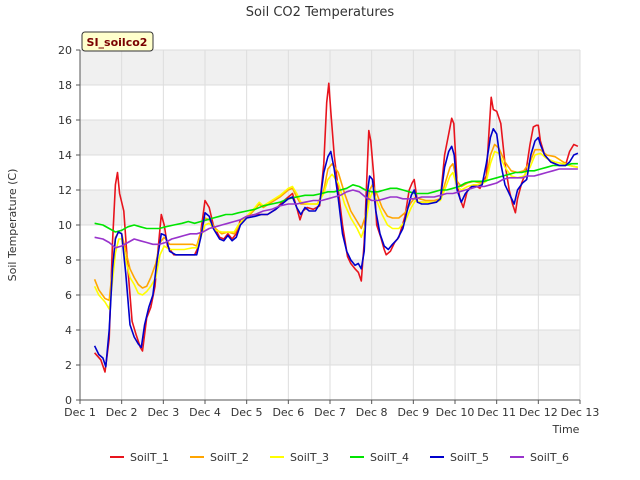 This screenshot has width=640, height=480. What do you see at coordinates (496, 412) in the screenshot?
I see `x-tick-label: Dec 11` at bounding box center [496, 412].